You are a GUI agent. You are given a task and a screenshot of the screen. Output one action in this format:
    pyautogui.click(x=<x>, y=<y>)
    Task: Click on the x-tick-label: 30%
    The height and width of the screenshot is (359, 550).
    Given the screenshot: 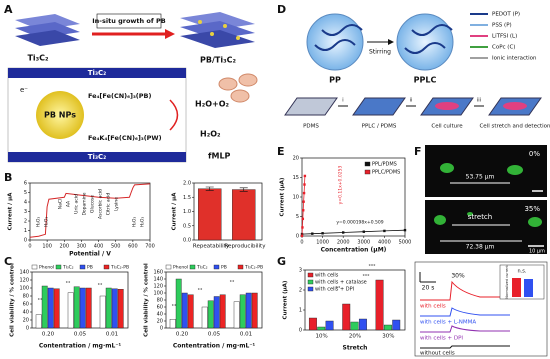 What is the action you would take?
    pyautogui.click(x=388, y=337)
    